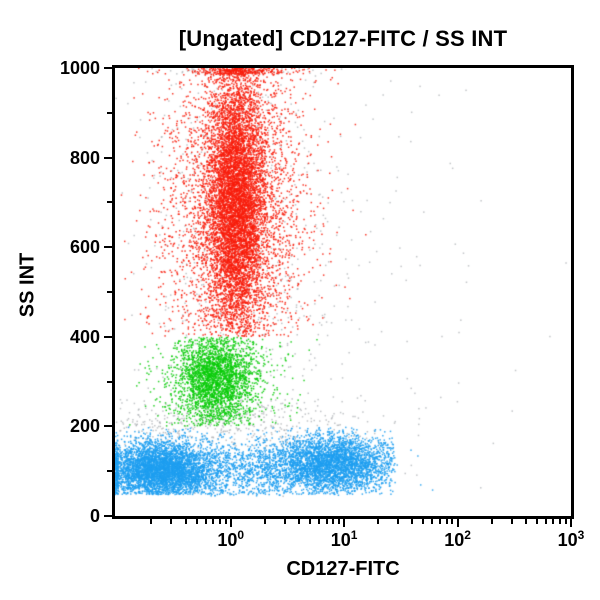 This screenshot has width=600, height=600. Describe the element at coordinates (571, 539) in the screenshot. I see `x-tick-label: 10³` at that location.